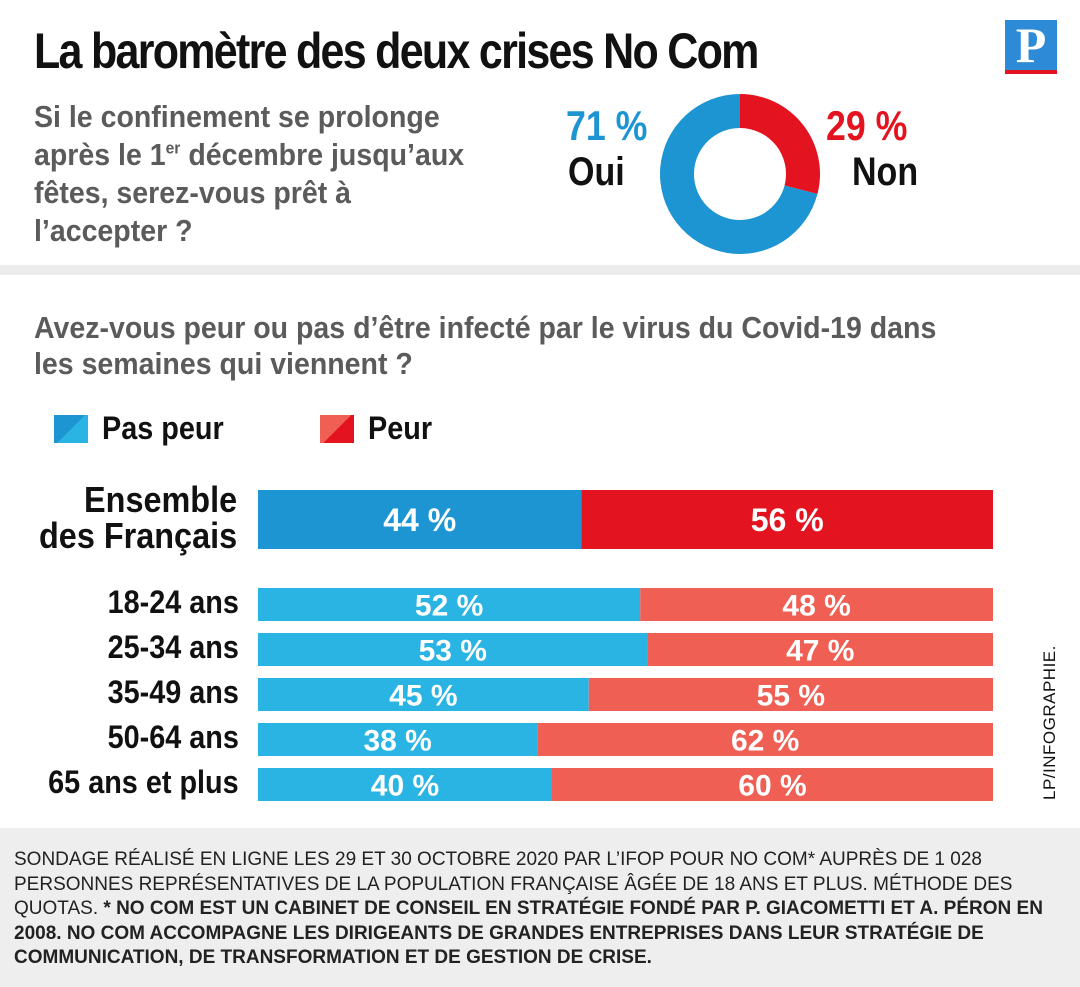 Image resolution: width=1080 pixels, height=987 pixels. What do you see at coordinates (607, 125) in the screenshot?
I see `oui-percentage: 71 %` at bounding box center [607, 125].